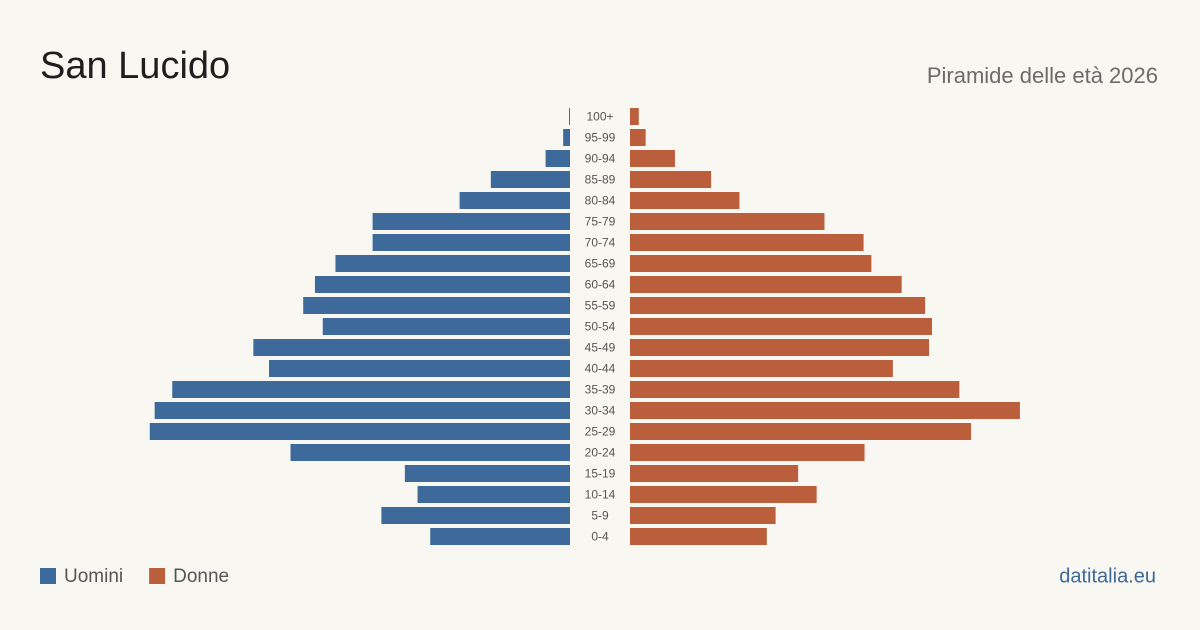 The height and width of the screenshot is (630, 1200). What do you see at coordinates (600, 138) in the screenshot?
I see `age-label: 95-99` at bounding box center [600, 138].